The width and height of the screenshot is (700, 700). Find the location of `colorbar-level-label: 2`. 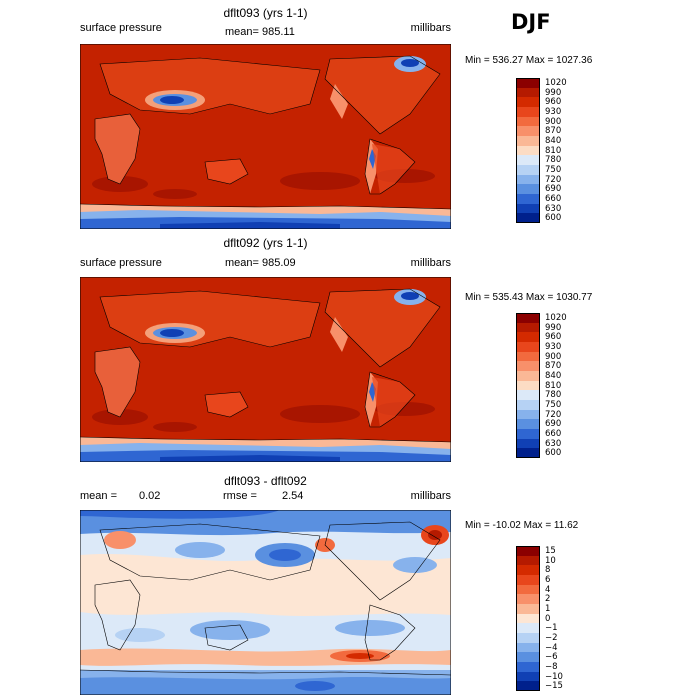

colorbar-level-label: 2 is located at coordinates (548, 599).